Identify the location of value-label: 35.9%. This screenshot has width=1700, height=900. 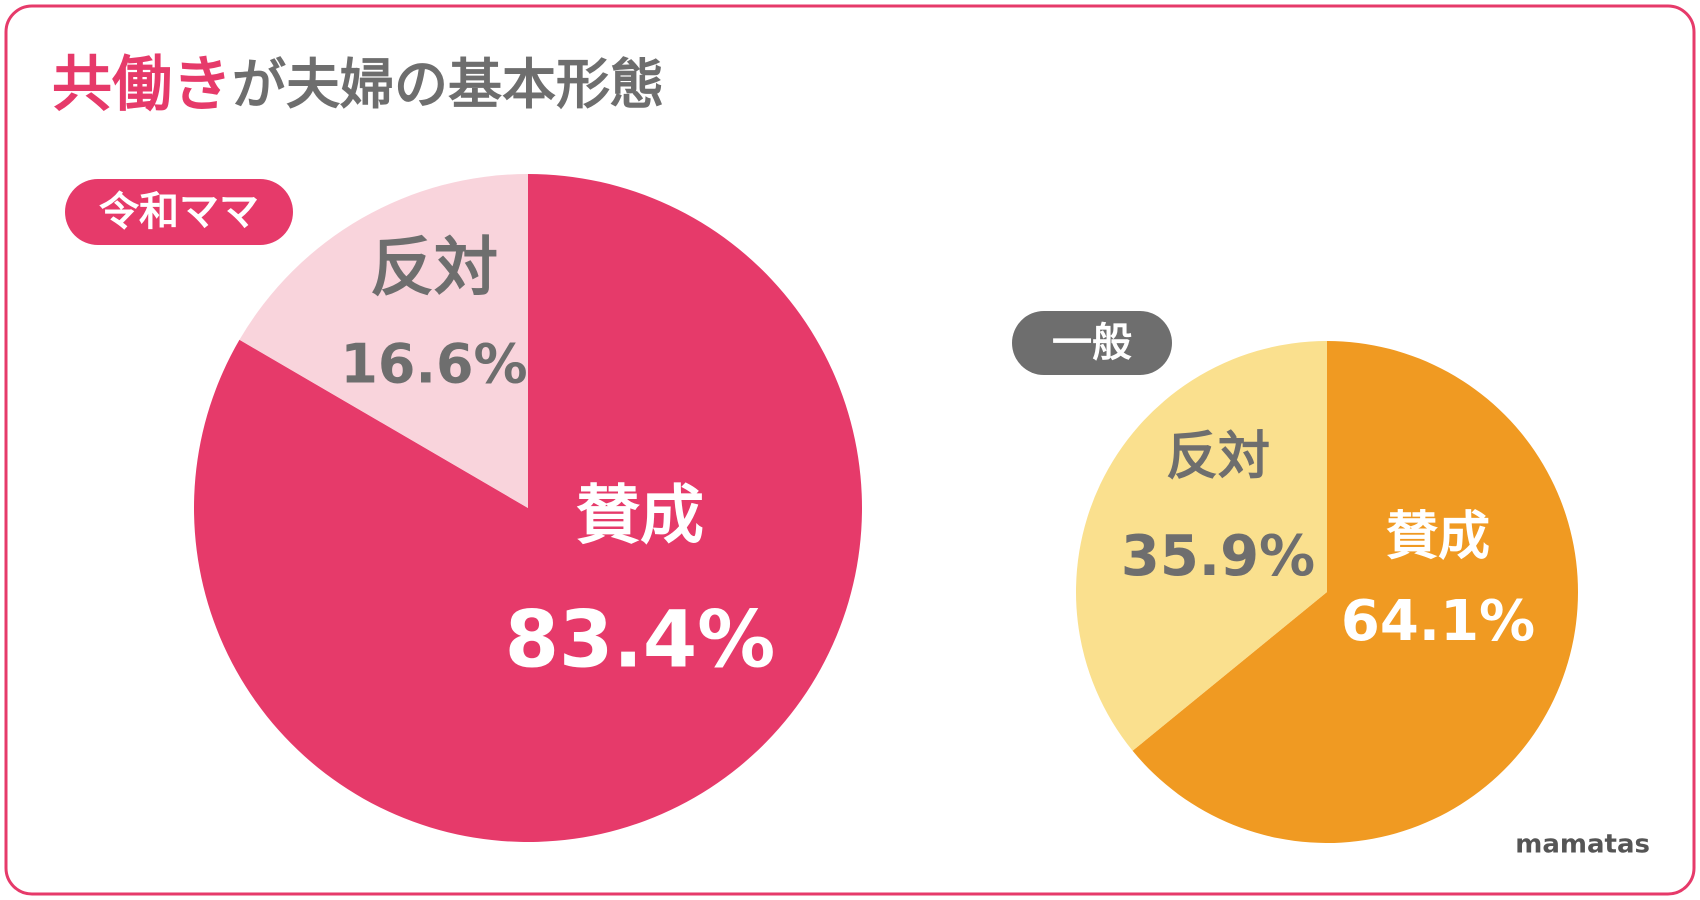
(1218, 556).